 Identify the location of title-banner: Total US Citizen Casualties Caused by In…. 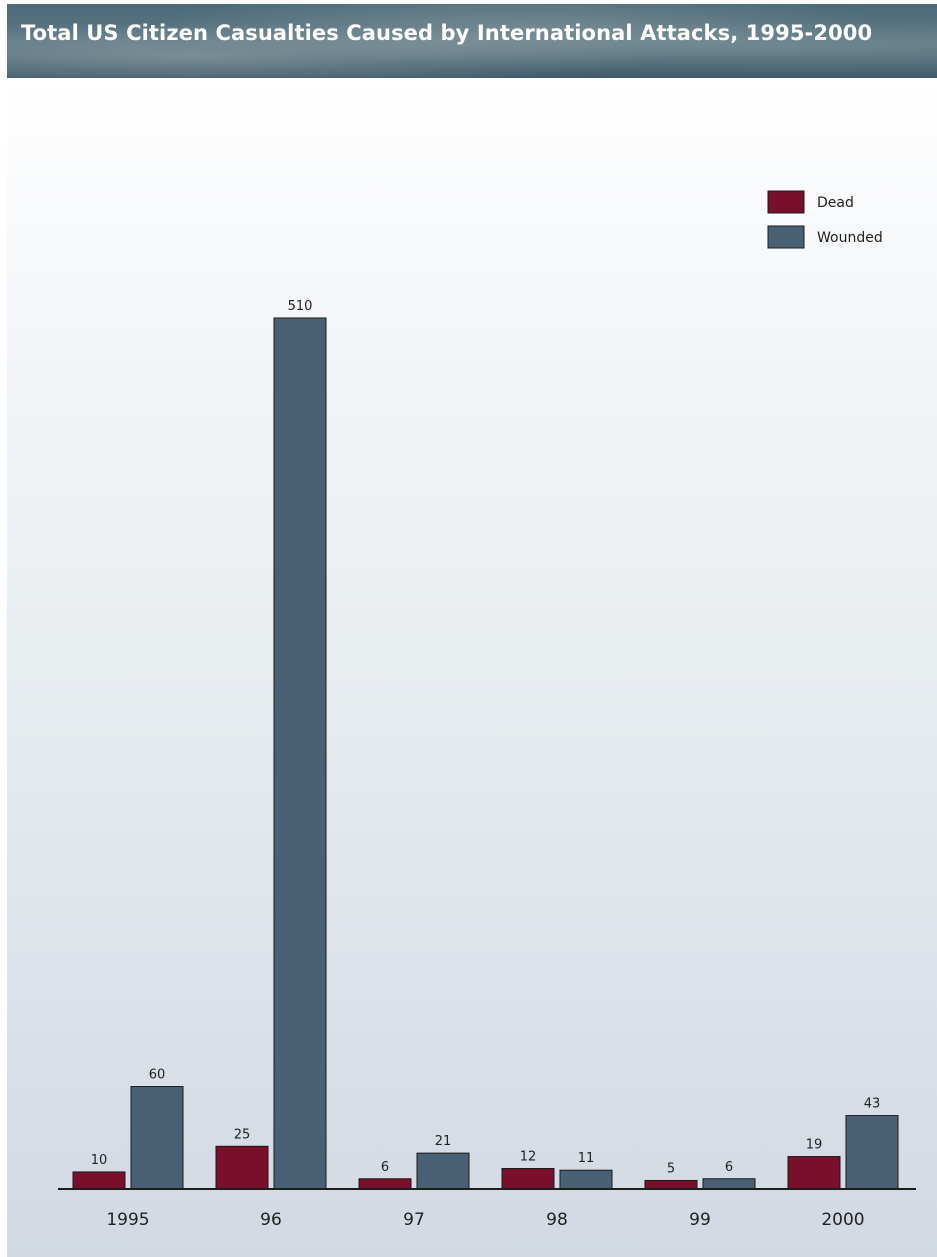
(472, 41).